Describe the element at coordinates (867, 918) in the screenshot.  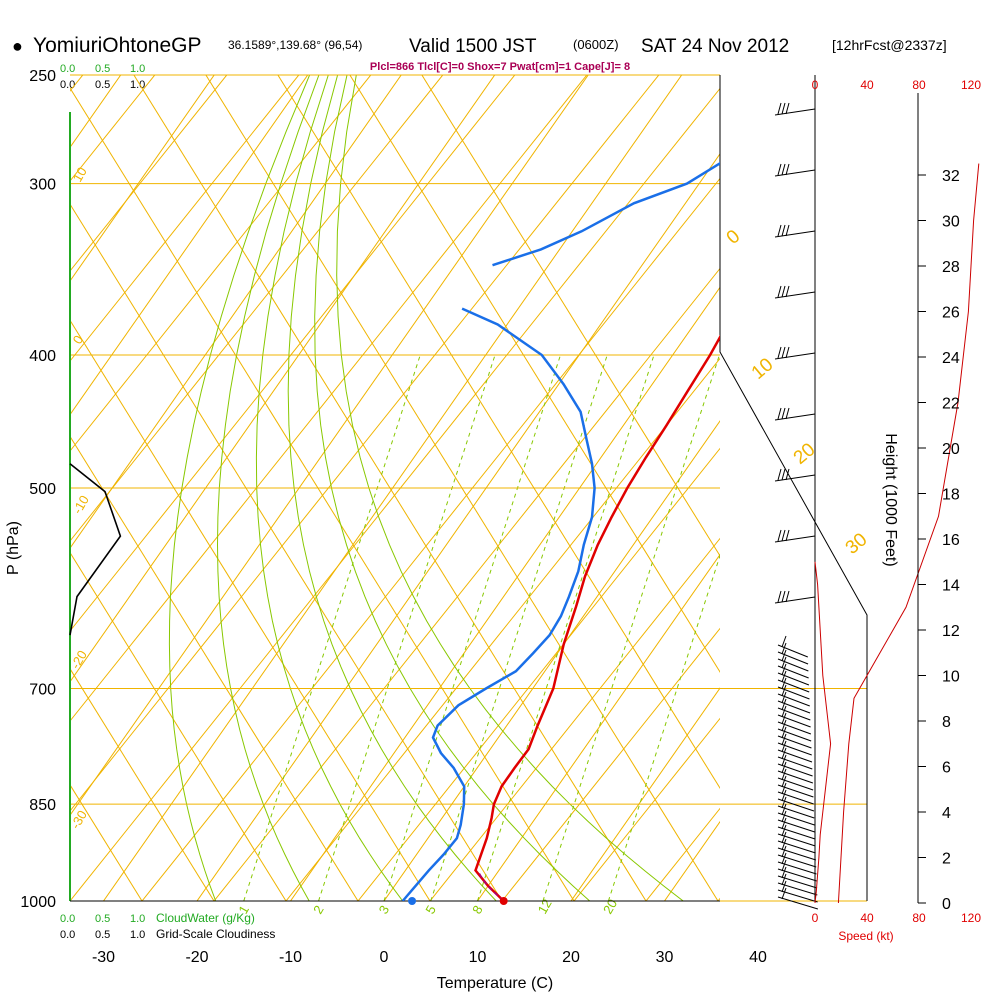
I see `speed-tick-label: 40` at that location.